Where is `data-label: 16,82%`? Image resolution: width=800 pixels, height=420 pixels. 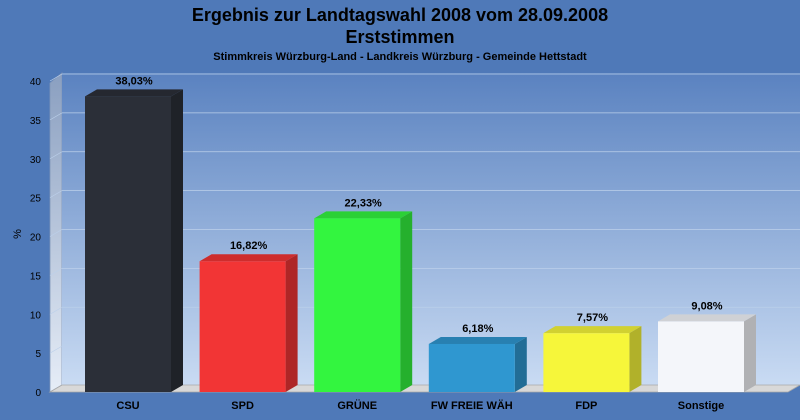
data-label: 16,82% is located at coordinates (249, 246).